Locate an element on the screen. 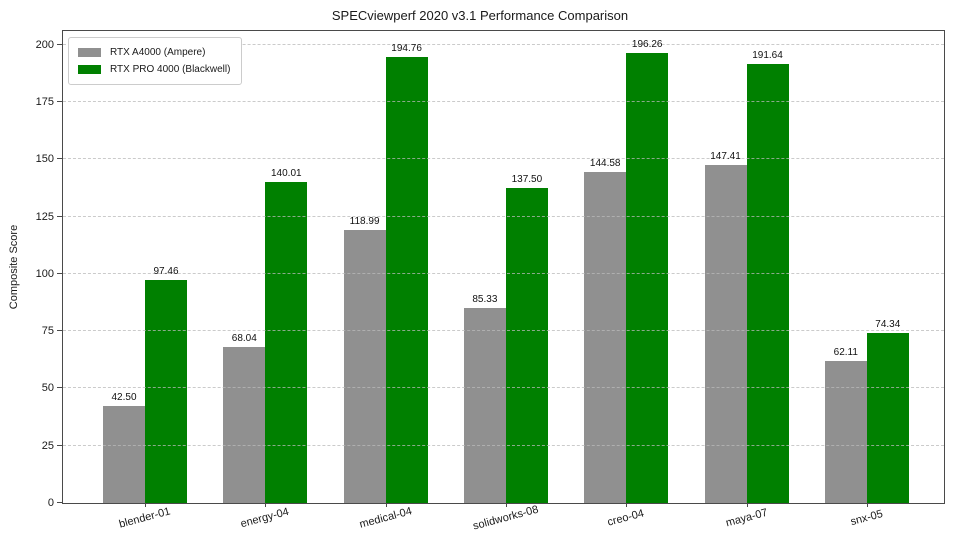 This screenshot has width=960, height=560. bar-value-label: 137.50 is located at coordinates (527, 179).